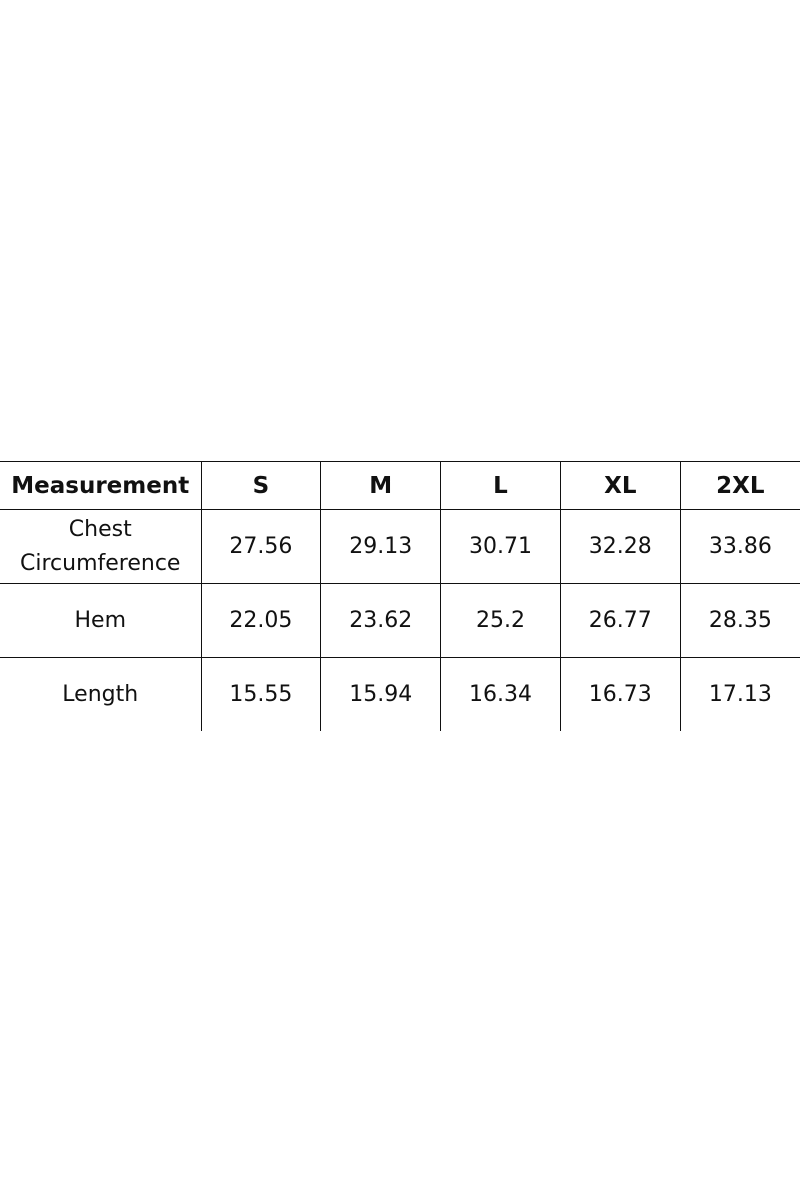 The width and height of the screenshot is (800, 1200). Describe the element at coordinates (739, 694) in the screenshot. I see `cell: 17.13` at that location.